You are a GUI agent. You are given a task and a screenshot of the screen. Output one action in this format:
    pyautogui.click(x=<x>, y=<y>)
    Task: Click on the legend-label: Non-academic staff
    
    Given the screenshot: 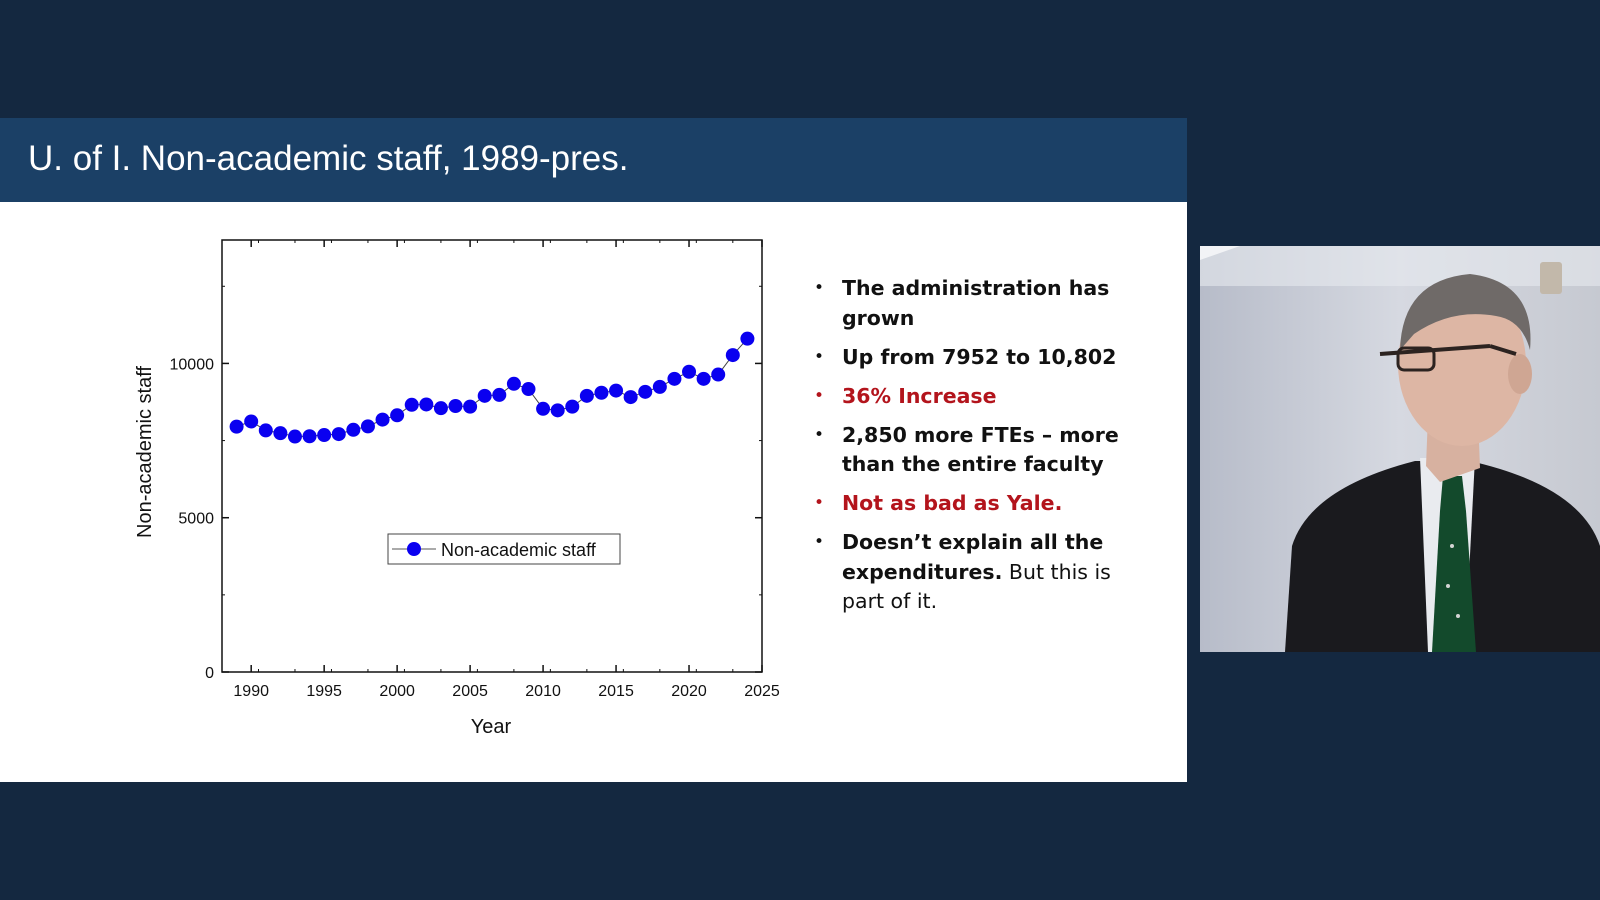 What is the action you would take?
    pyautogui.click(x=519, y=550)
    